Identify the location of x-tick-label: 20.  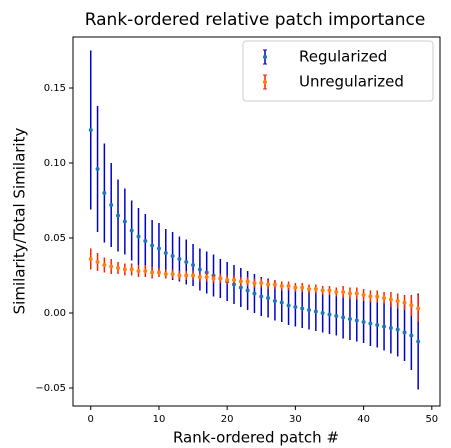
(227, 419).